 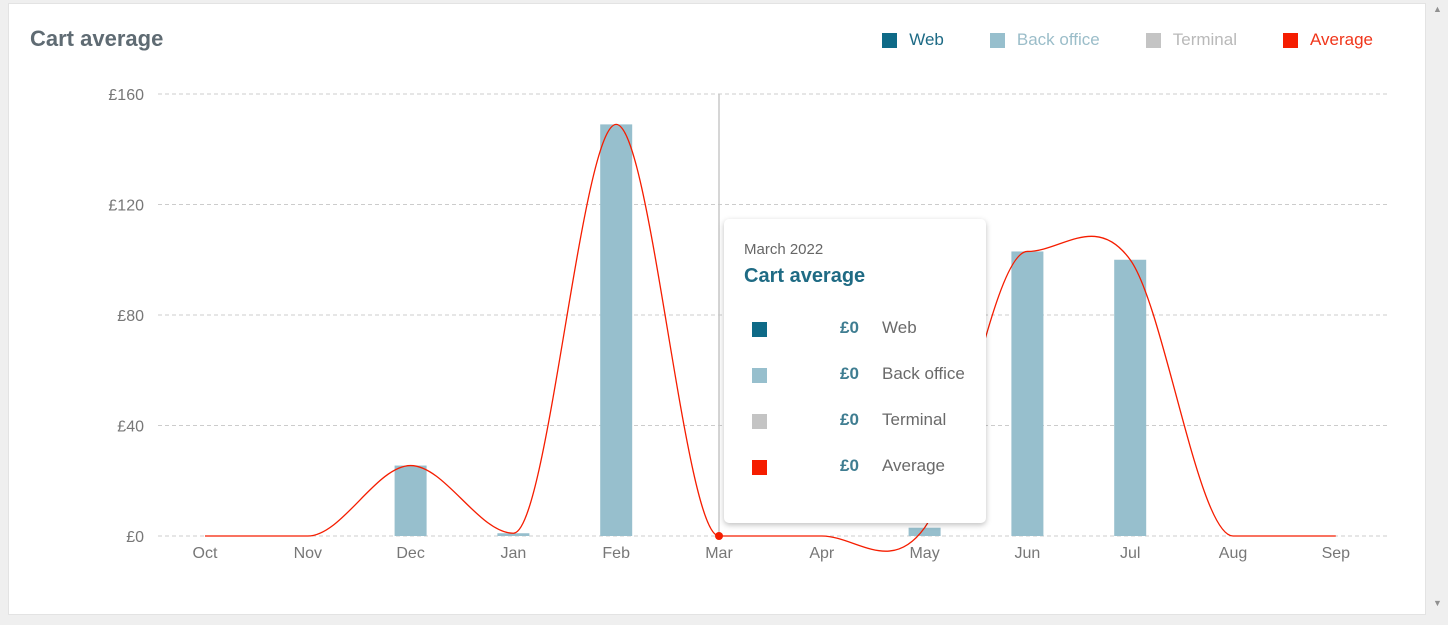 I want to click on chart-legend: Web Back office Terminal Average, so click(x=1127, y=40).